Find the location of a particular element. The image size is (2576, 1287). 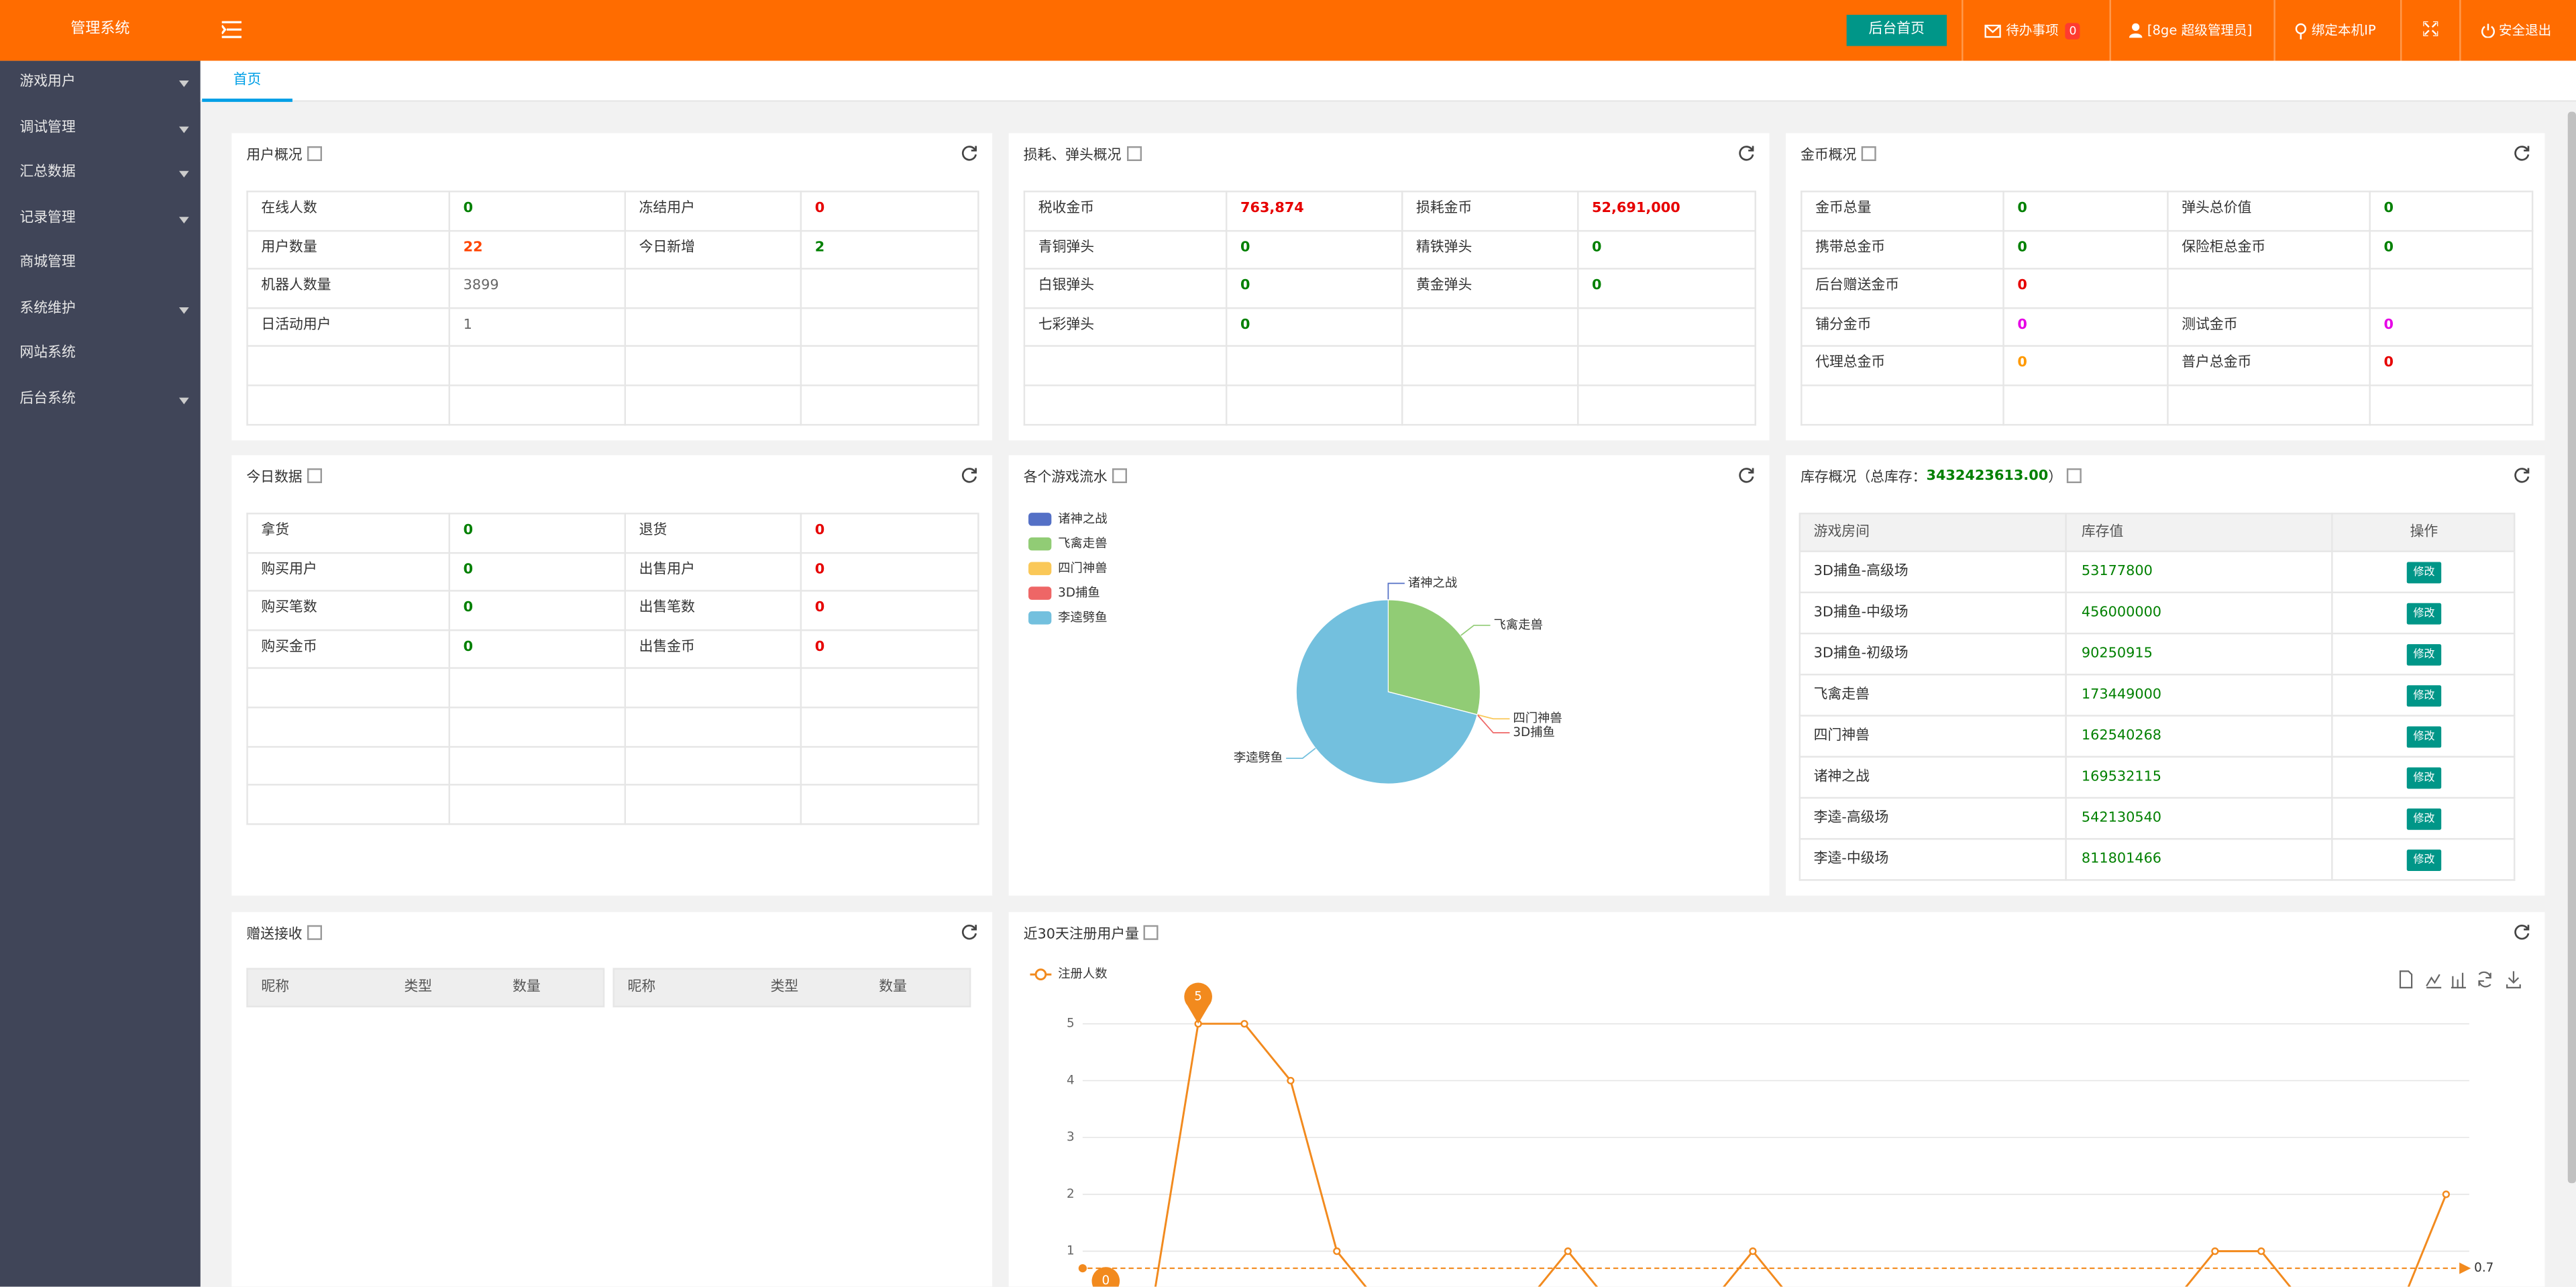

table-cell: 在线人数 is located at coordinates (348, 211).